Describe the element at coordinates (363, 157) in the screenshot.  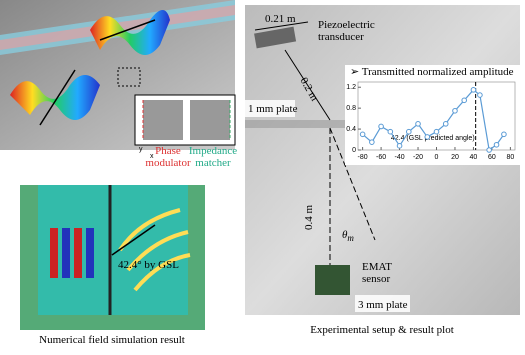
I see `x-tick-label: -80` at that location.